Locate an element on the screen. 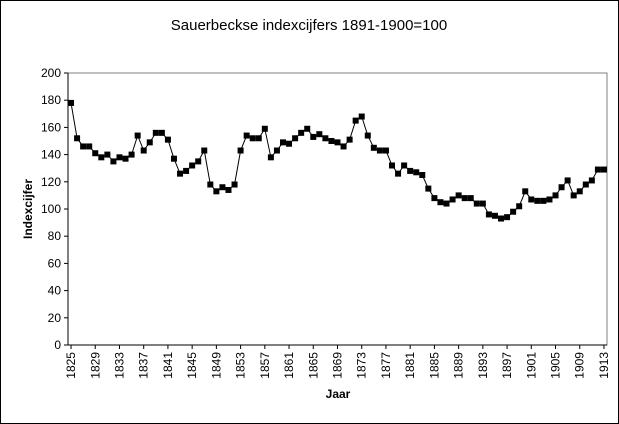 This screenshot has width=619, height=424. x-tick-label: 1829 is located at coordinates (95, 365).